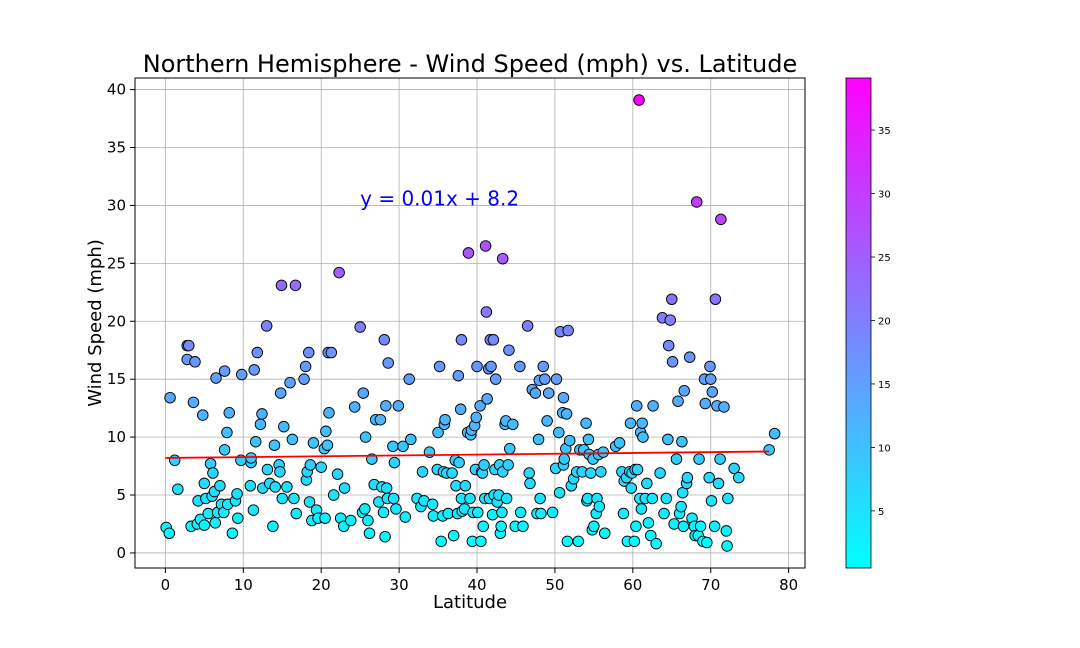 The width and height of the screenshot is (1080, 648). What do you see at coordinates (116, 90) in the screenshot?
I see `y-tick-label: 40` at bounding box center [116, 90].